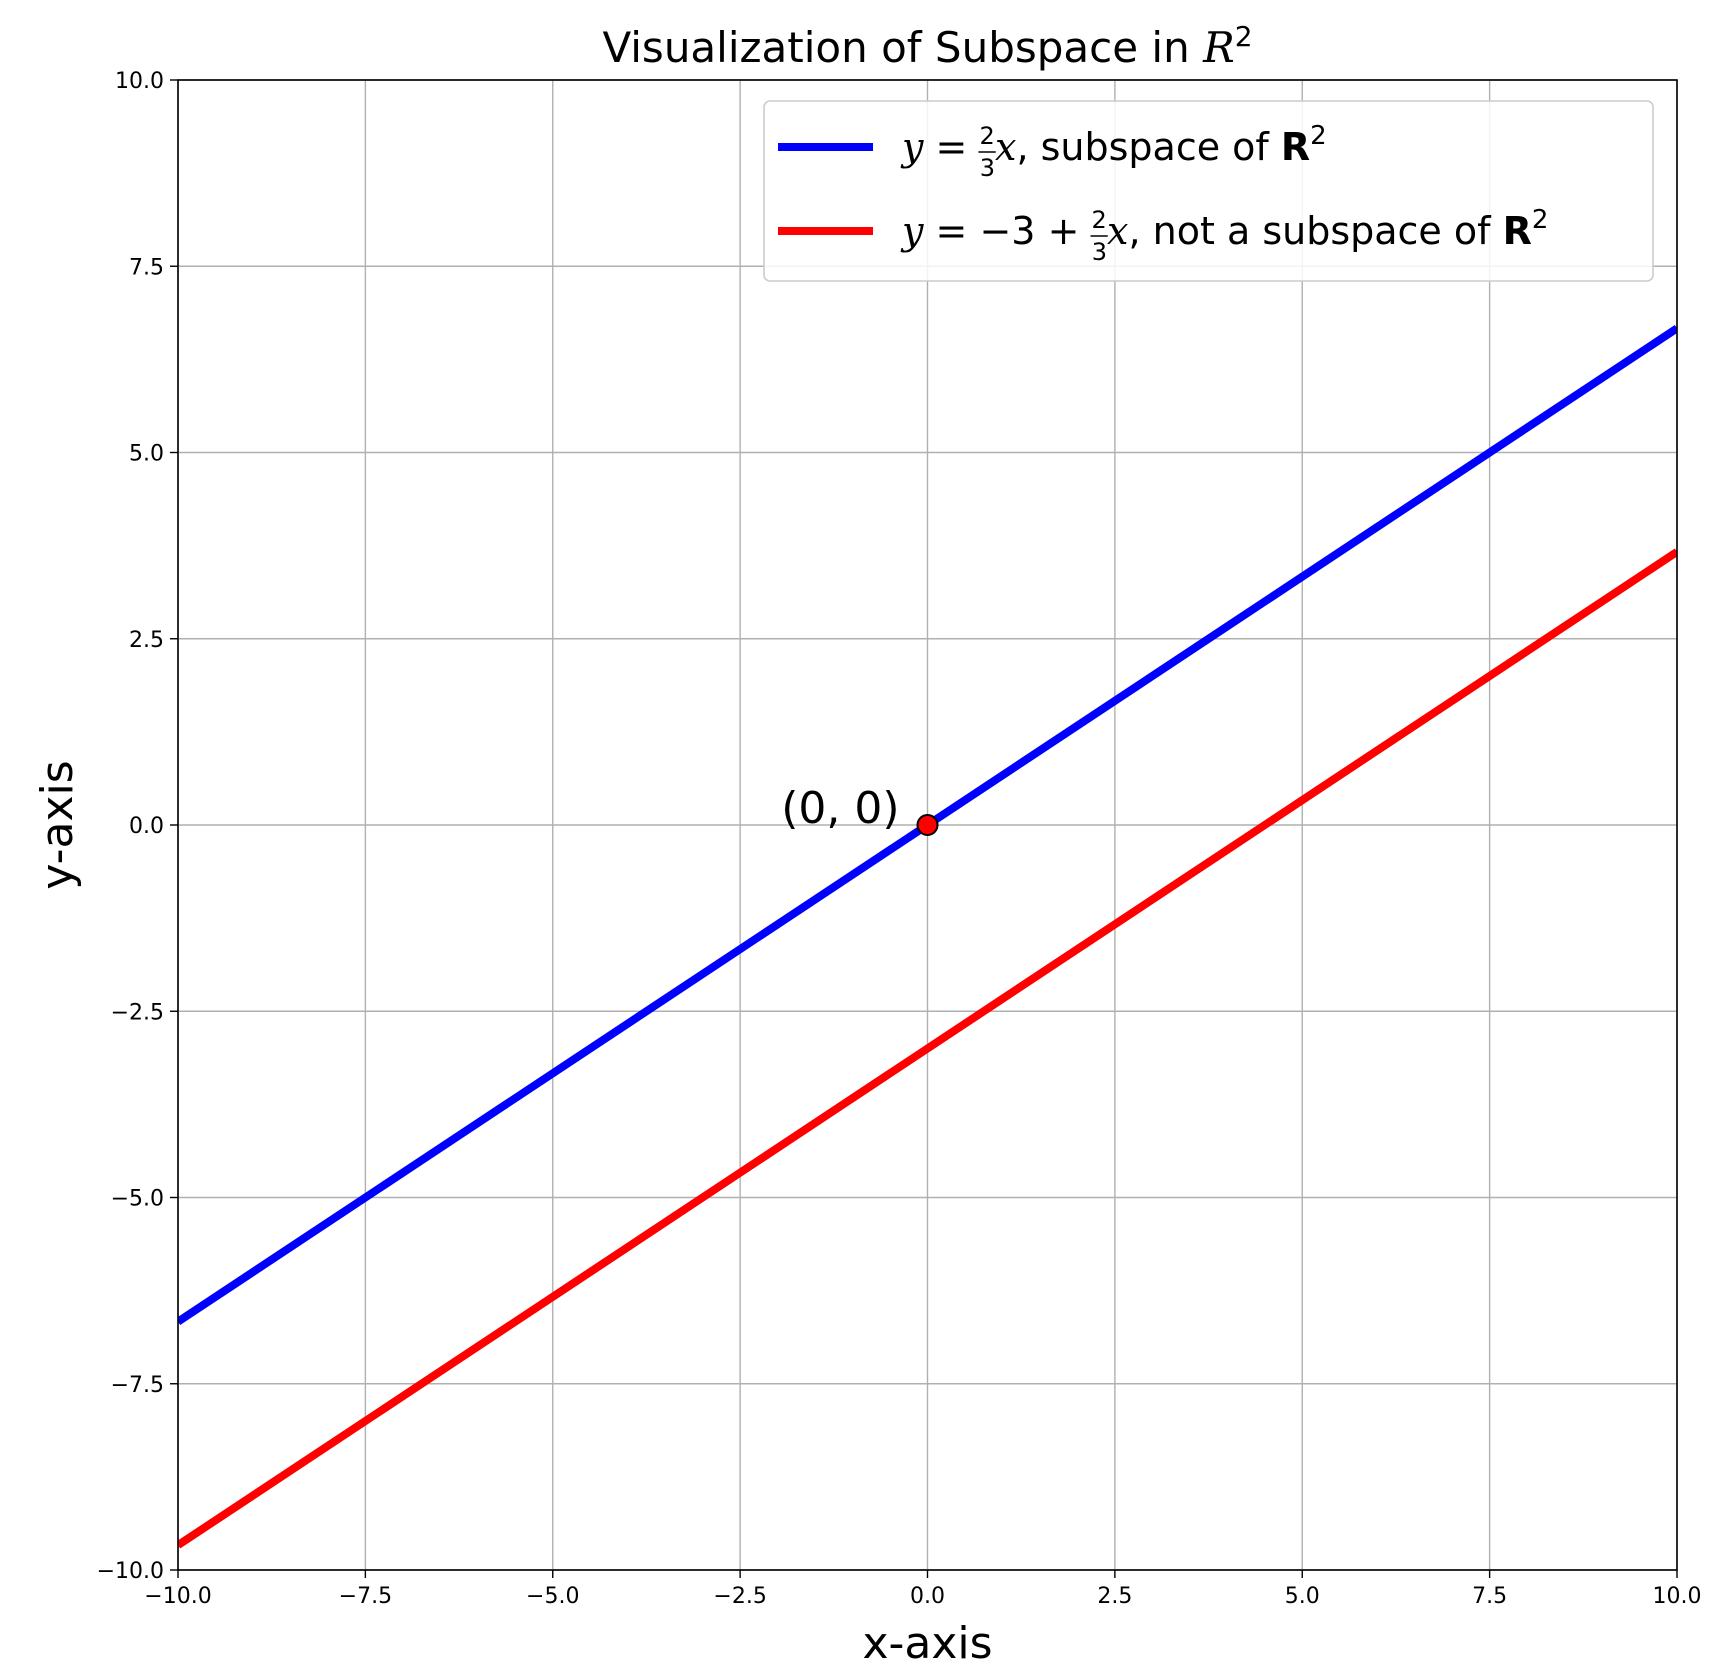 This screenshot has width=1713, height=1680. What do you see at coordinates (1244, 36) in the screenshot?
I see `chart-title-superscript: 2` at bounding box center [1244, 36].